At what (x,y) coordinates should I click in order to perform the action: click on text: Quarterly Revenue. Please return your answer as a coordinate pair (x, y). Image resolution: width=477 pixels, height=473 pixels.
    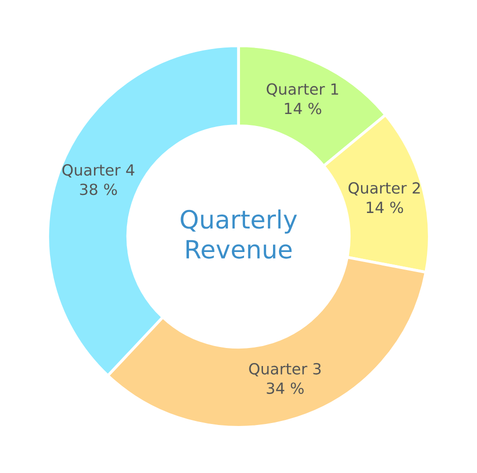
    Looking at the image, I should click on (238, 234).